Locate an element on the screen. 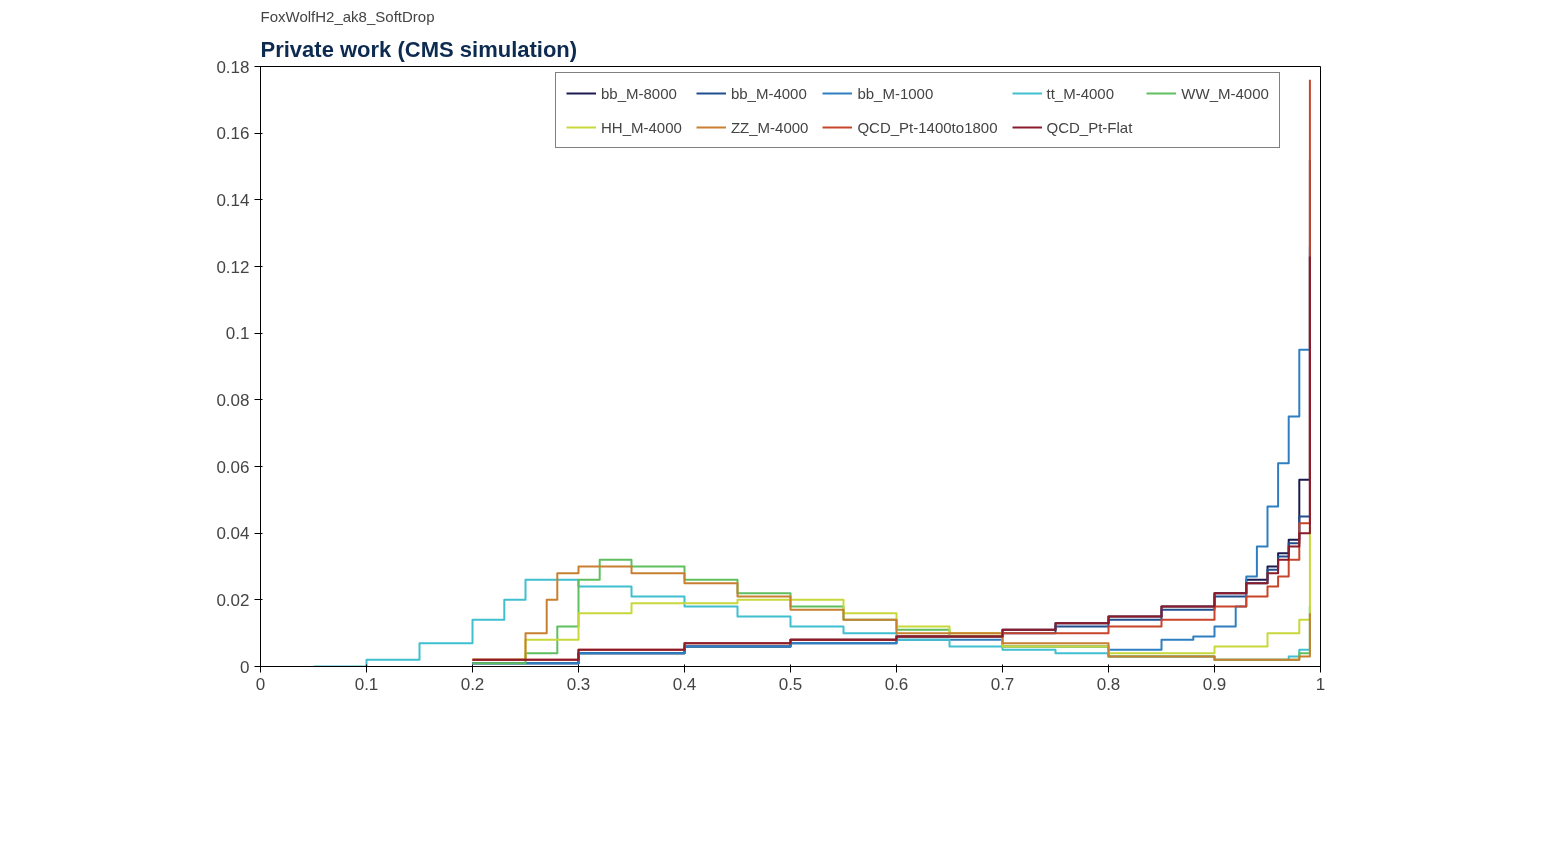 The width and height of the screenshot is (1550, 844). x-tick-label: 1 is located at coordinates (1320, 684).